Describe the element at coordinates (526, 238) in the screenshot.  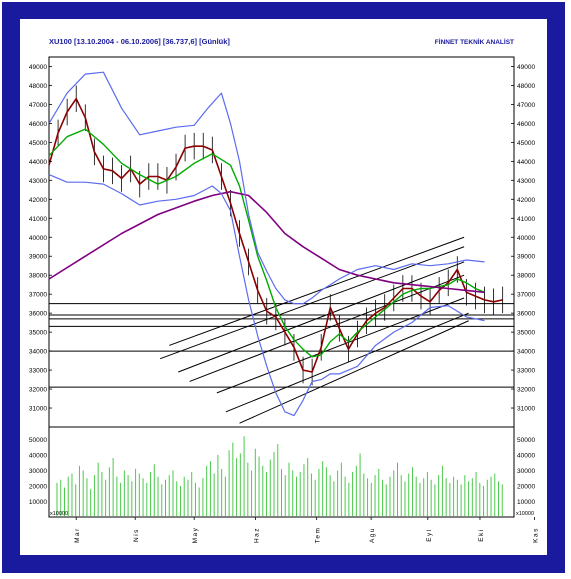
I see `price-tick-label-right: 40000` at that location.